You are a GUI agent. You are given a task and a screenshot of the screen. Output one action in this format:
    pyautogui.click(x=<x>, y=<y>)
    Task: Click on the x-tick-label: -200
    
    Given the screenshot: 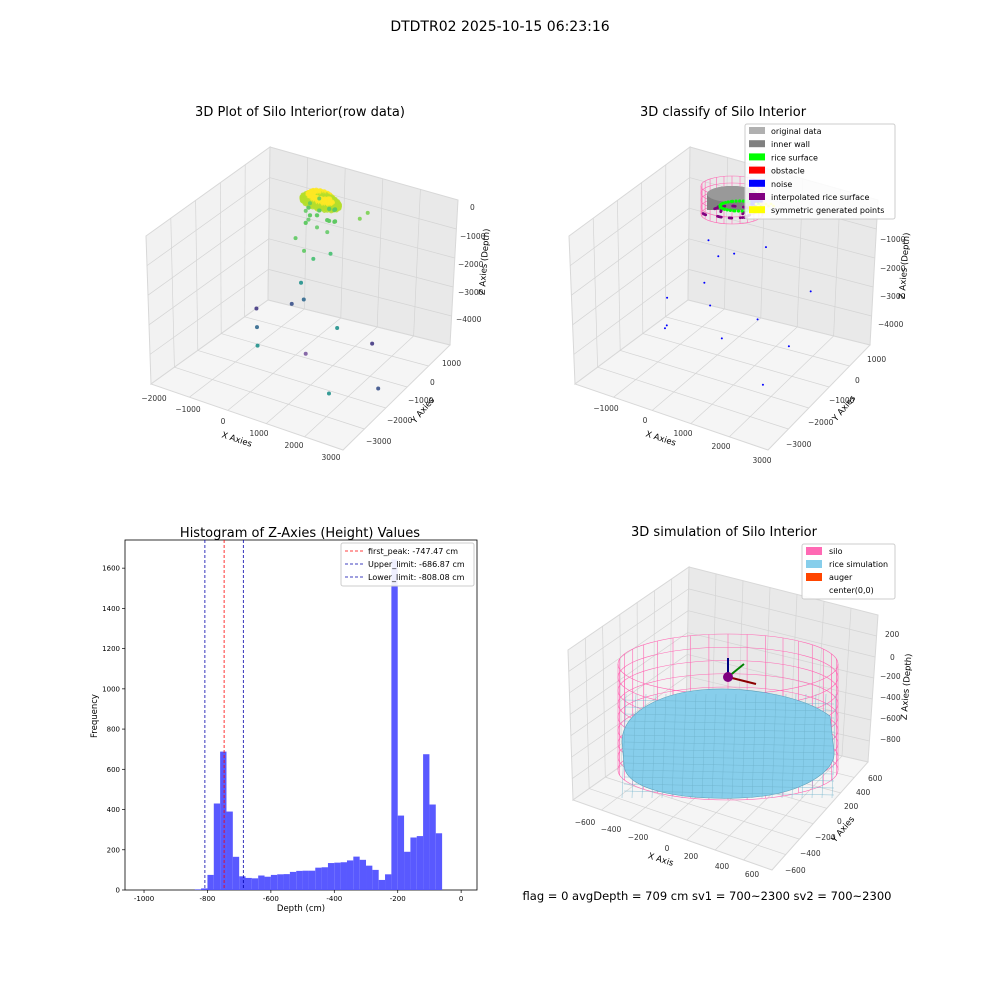 What is the action you would take?
    pyautogui.click(x=398, y=899)
    